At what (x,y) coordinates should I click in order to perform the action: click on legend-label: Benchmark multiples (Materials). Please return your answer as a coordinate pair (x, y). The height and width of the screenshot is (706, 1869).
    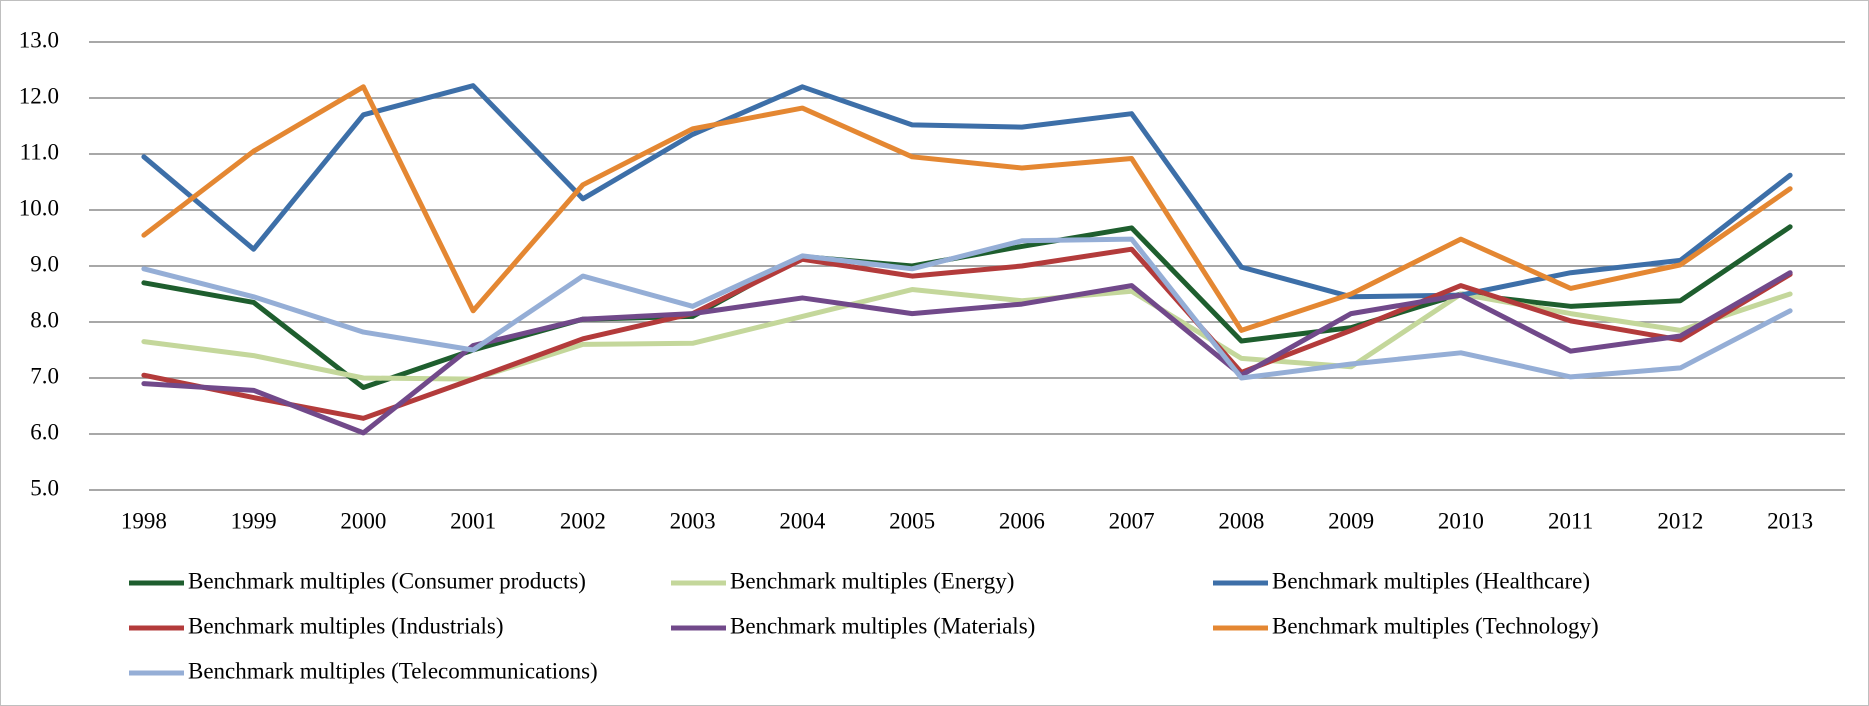
    Looking at the image, I should click on (882, 625).